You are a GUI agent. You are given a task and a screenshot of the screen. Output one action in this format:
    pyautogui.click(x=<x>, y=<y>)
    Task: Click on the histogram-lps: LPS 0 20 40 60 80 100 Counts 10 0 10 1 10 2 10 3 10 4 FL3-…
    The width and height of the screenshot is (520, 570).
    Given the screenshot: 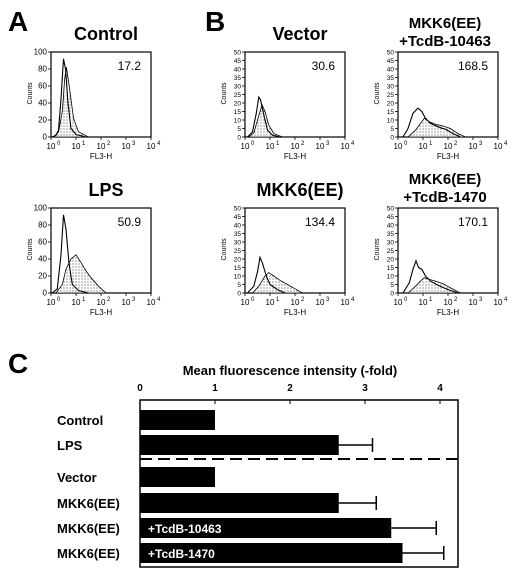 What is the action you would take?
    pyautogui.click(x=93, y=252)
    